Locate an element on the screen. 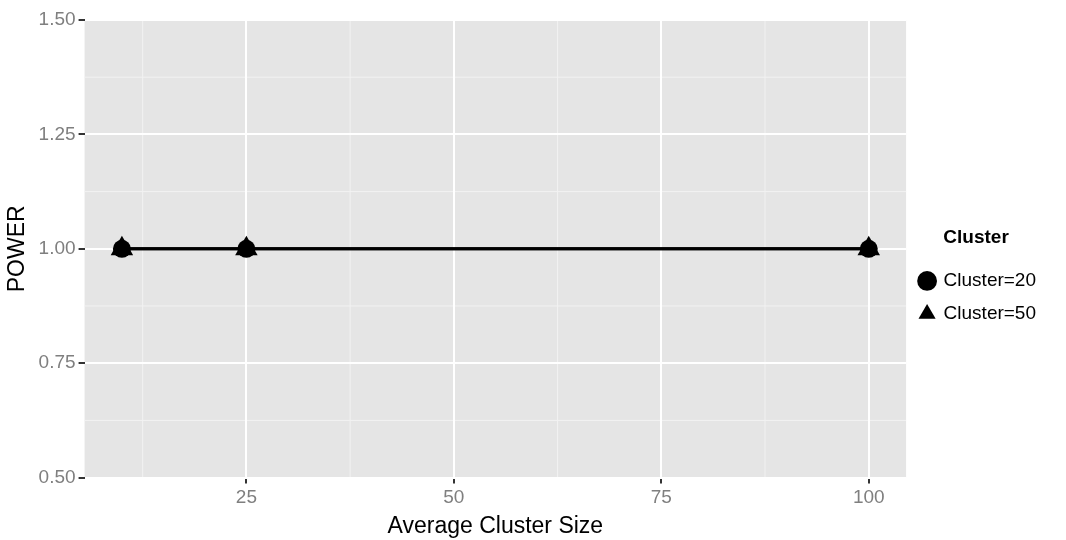 This screenshot has height=540, width=1066. y-tick-label: 1.00 is located at coordinates (57, 248).